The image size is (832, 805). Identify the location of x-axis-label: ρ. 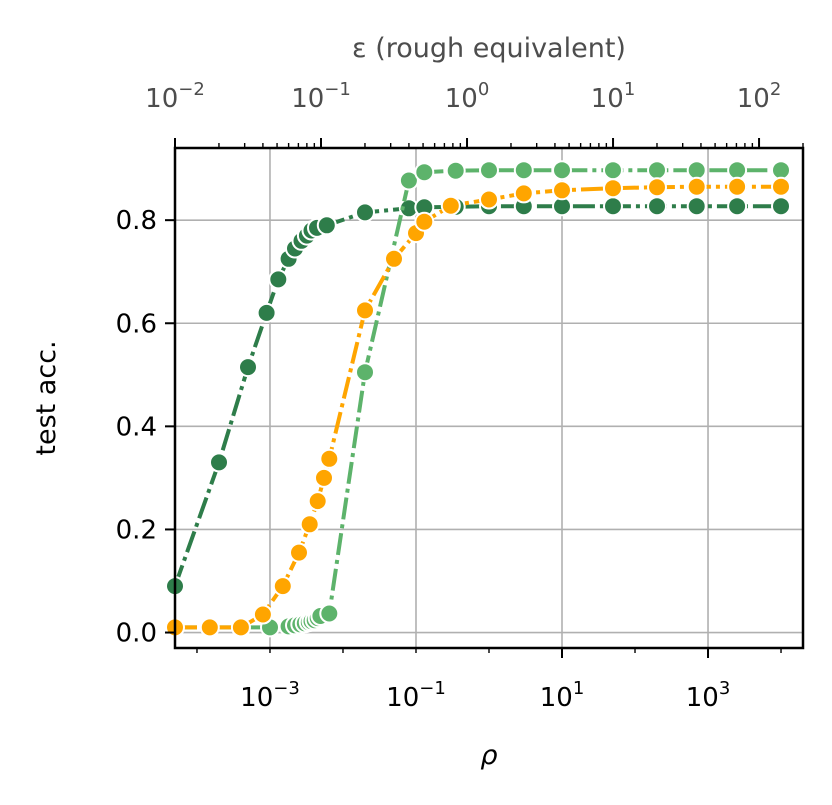
(488, 755).